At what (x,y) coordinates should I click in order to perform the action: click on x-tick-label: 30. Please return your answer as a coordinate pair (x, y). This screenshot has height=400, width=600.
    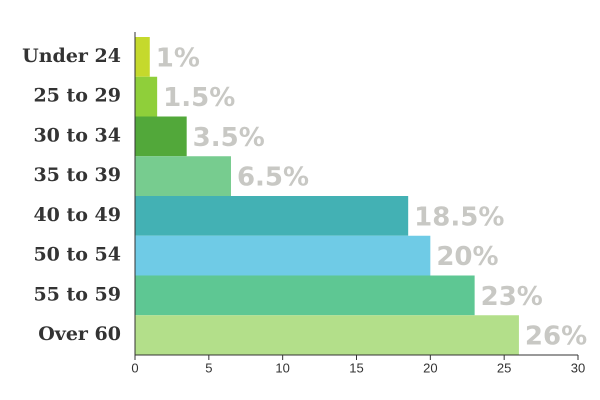
    Looking at the image, I should click on (578, 367).